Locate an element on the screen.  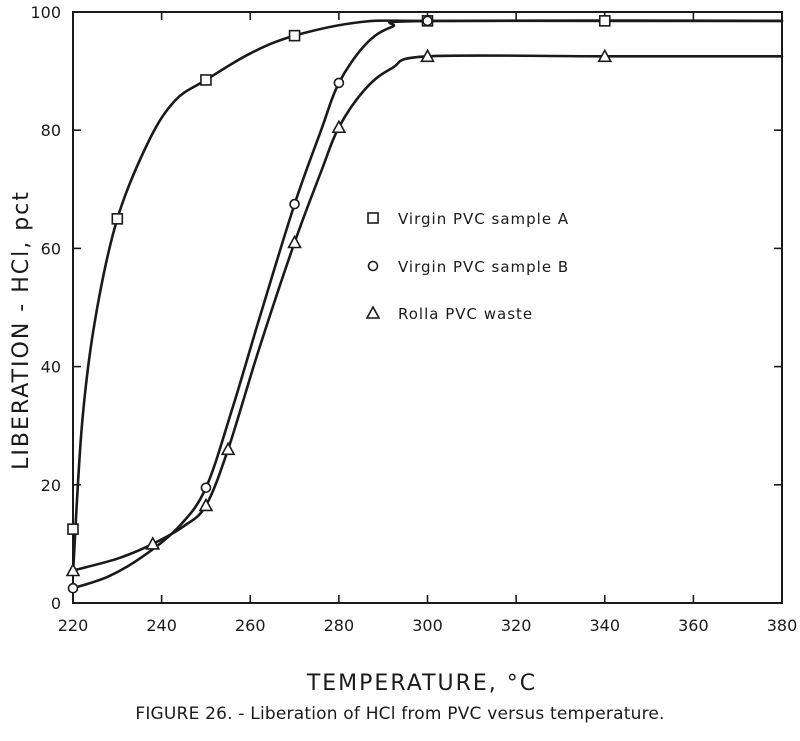
legend-marker-triangle is located at coordinates (373, 312).